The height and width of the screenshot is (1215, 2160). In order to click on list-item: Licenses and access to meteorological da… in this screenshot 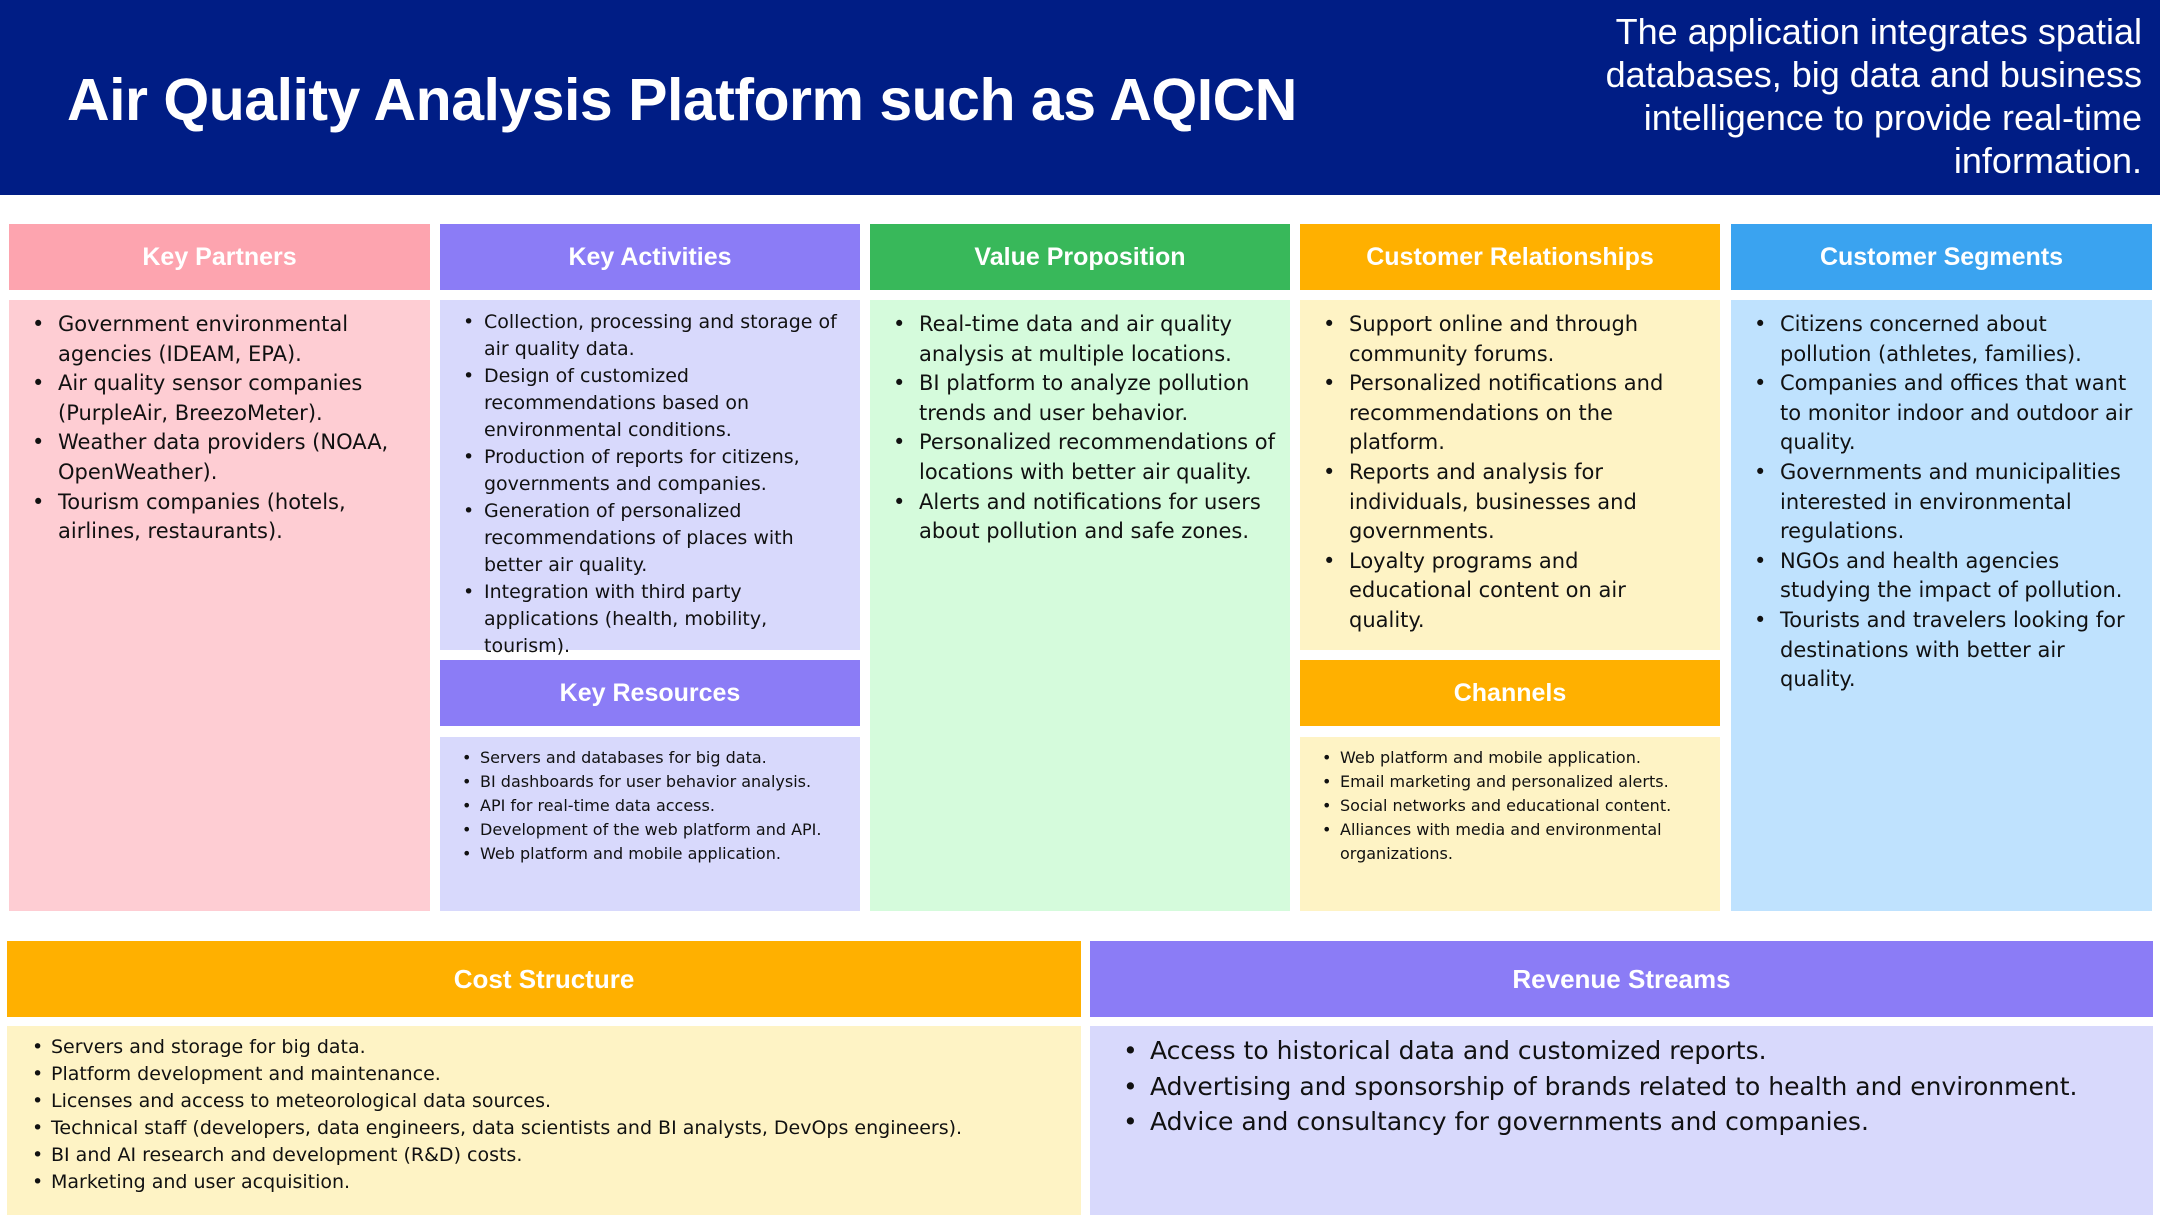, I will do `click(549, 1101)`.